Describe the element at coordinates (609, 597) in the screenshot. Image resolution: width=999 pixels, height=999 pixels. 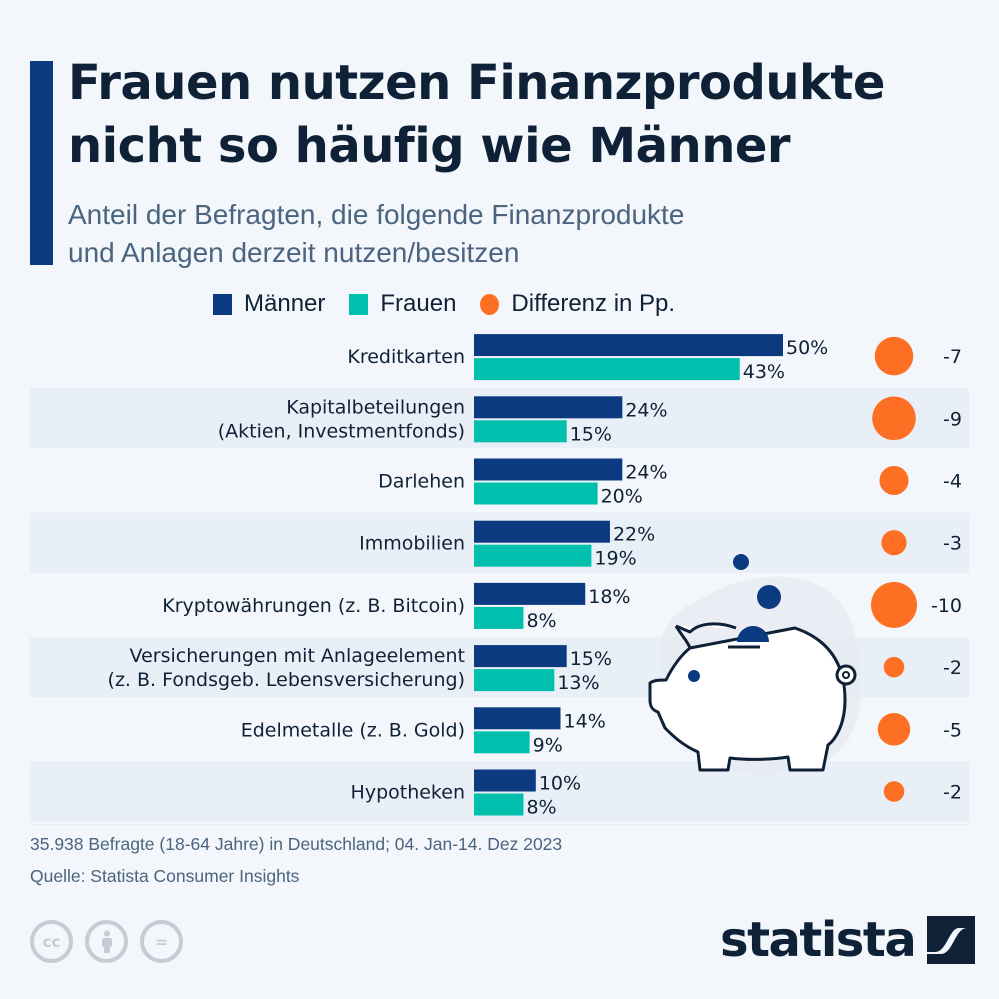
I see `value-label-maenner: 18%` at that location.